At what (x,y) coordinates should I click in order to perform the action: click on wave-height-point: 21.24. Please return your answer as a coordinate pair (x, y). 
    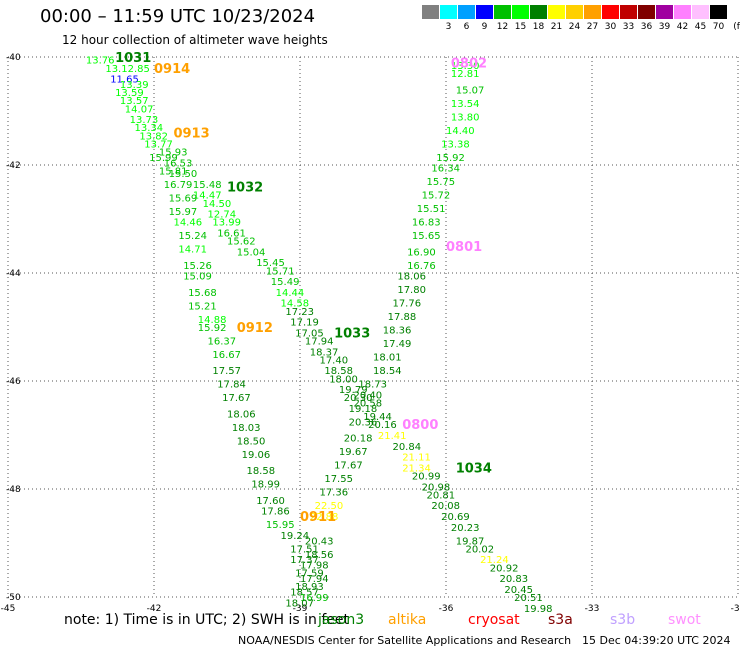
    Looking at the image, I should click on (494, 560).